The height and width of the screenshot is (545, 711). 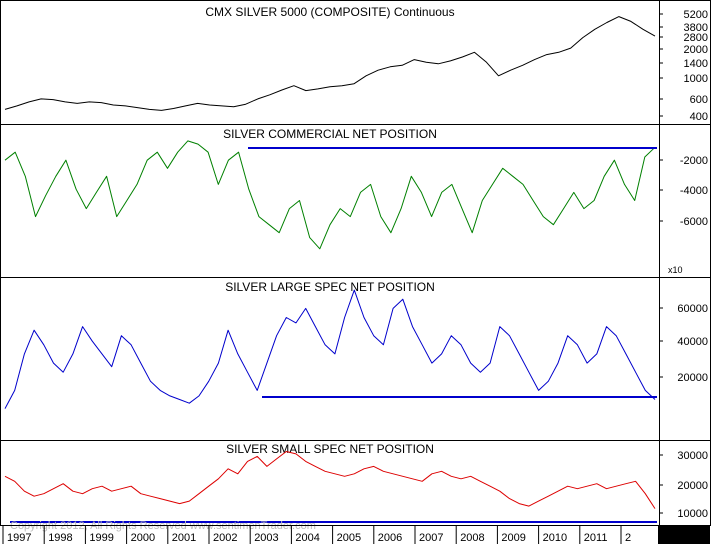 I want to click on commercial-tick-label: -2000, so click(x=694, y=161).